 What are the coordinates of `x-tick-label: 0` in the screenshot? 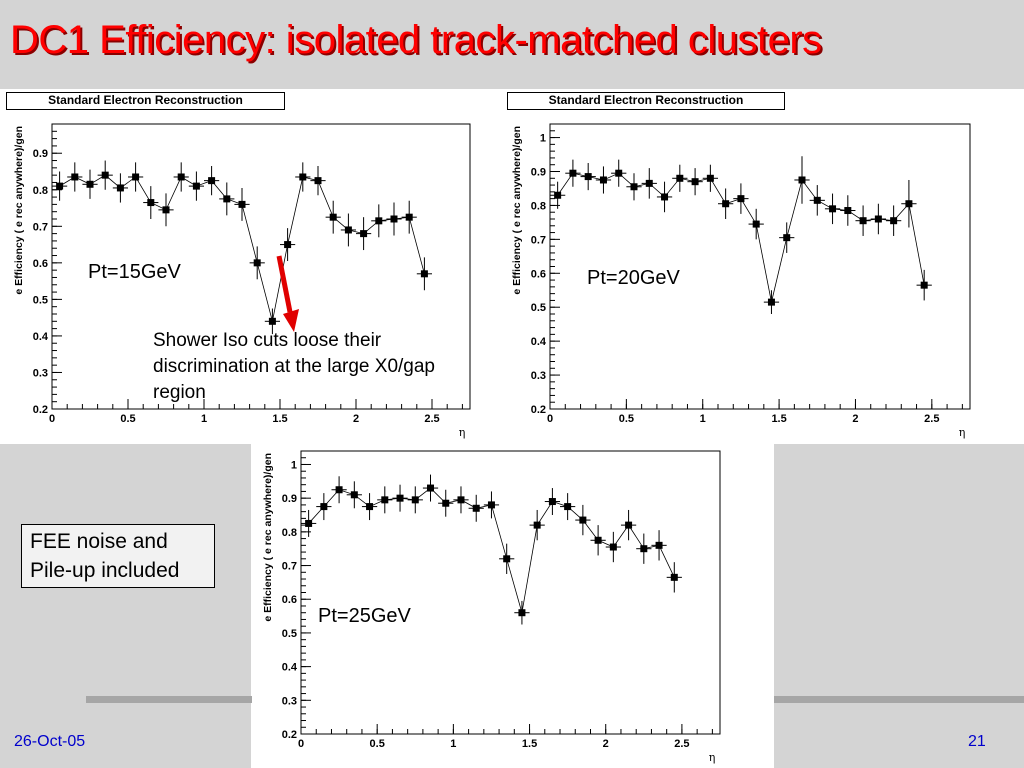 It's located at (52, 419).